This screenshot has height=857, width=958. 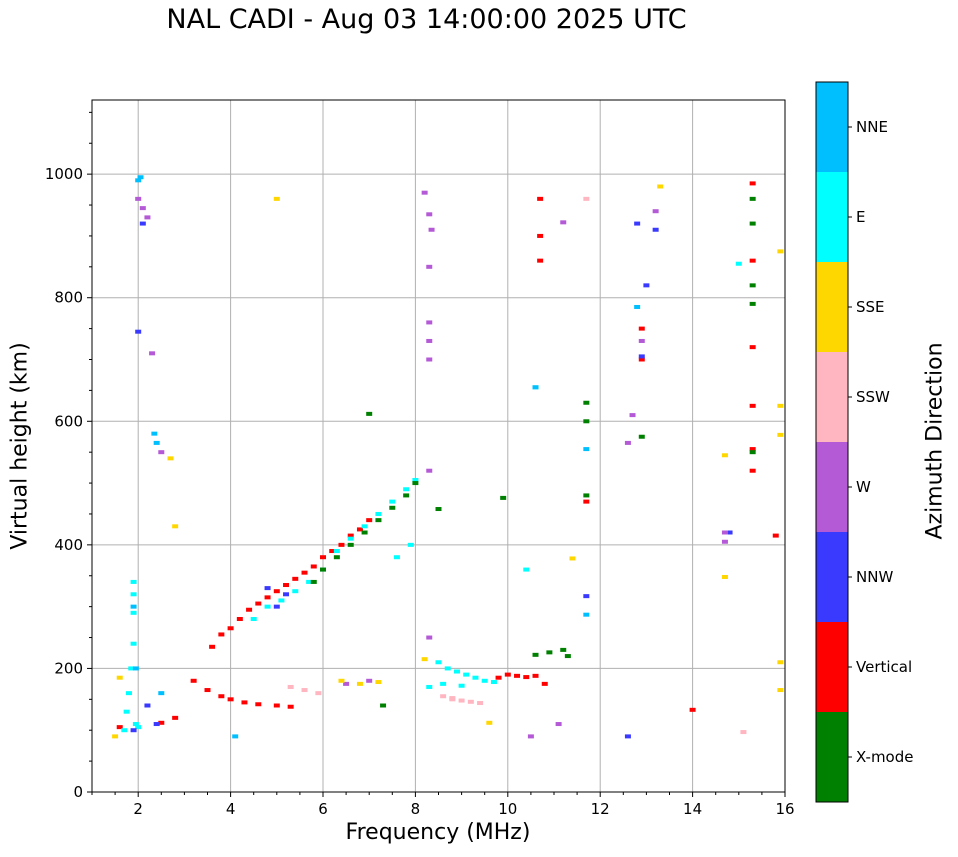 What do you see at coordinates (68, 545) in the screenshot?
I see `y-tick-label: 400` at bounding box center [68, 545].